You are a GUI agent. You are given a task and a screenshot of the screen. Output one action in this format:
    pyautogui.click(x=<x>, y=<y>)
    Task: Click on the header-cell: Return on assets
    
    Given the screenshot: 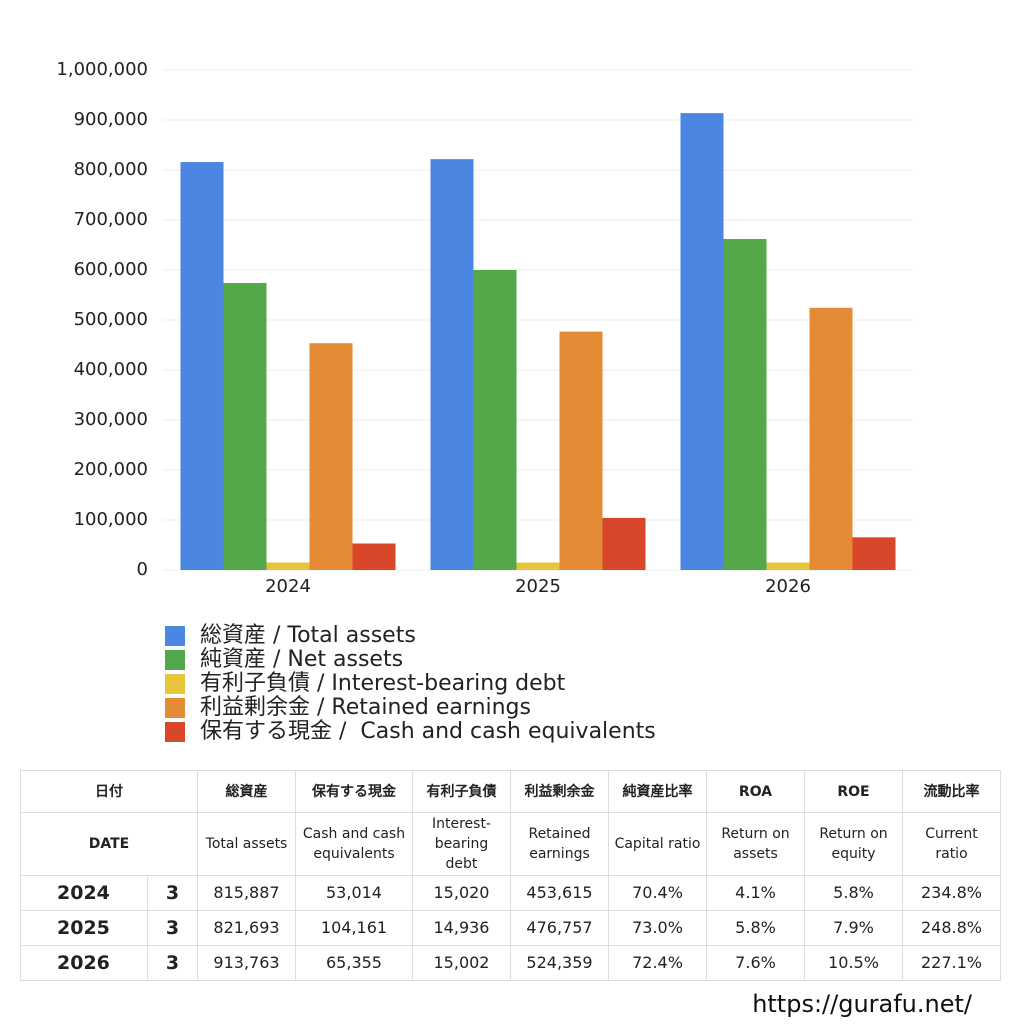 What is the action you would take?
    pyautogui.click(x=755, y=844)
    